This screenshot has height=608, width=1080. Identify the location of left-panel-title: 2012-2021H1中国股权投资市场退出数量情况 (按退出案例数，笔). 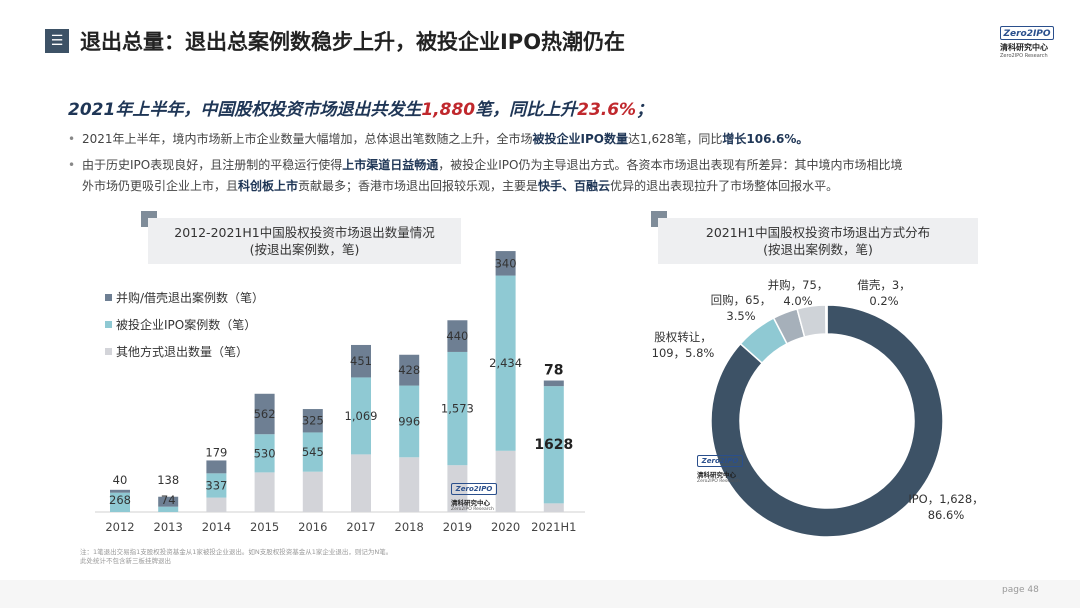
(304, 241).